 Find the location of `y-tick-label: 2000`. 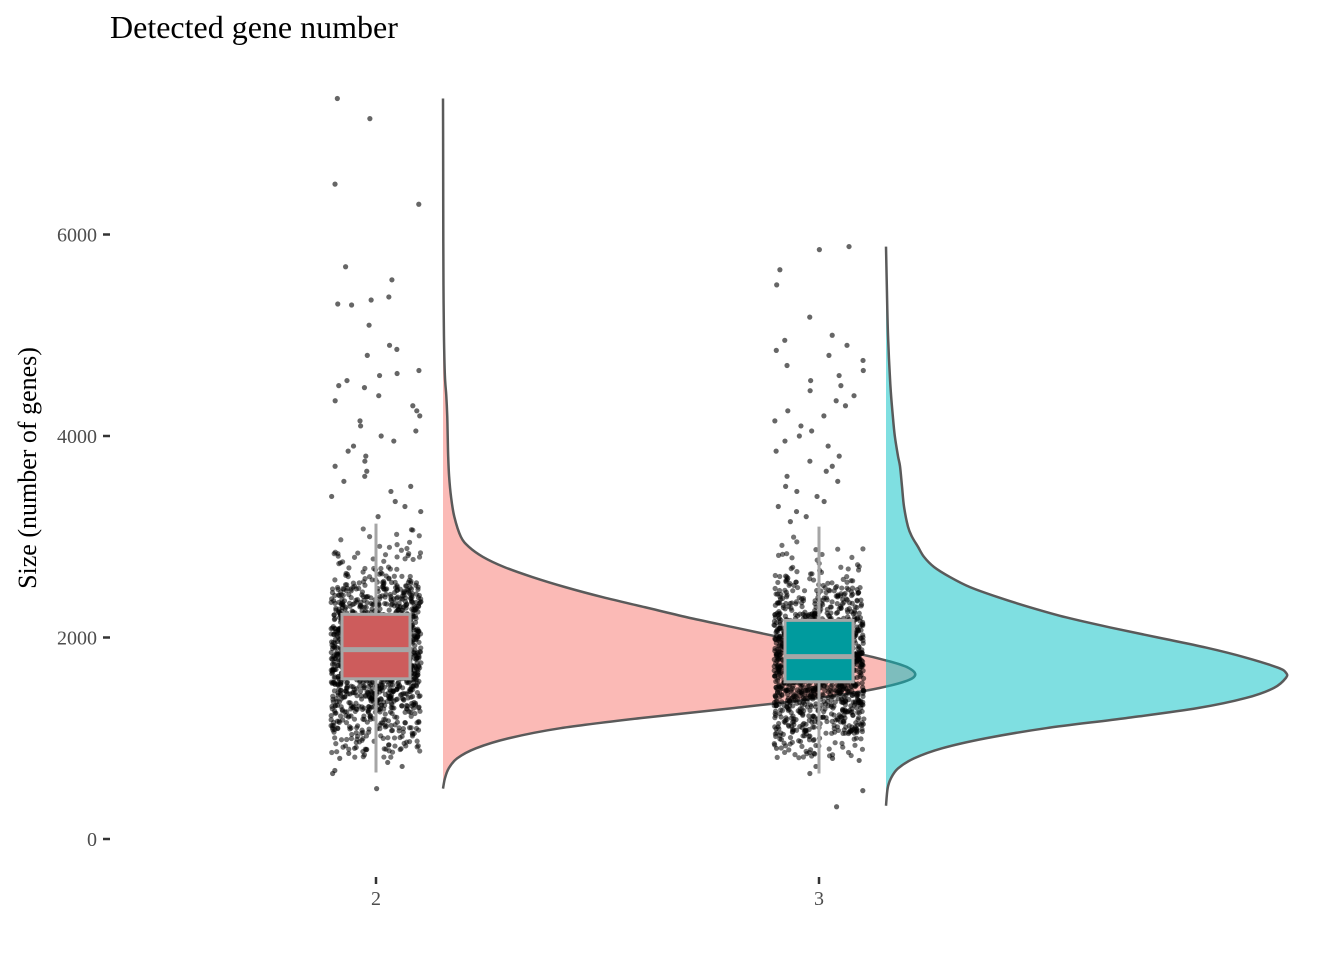

y-tick-label: 2000 is located at coordinates (77, 639).